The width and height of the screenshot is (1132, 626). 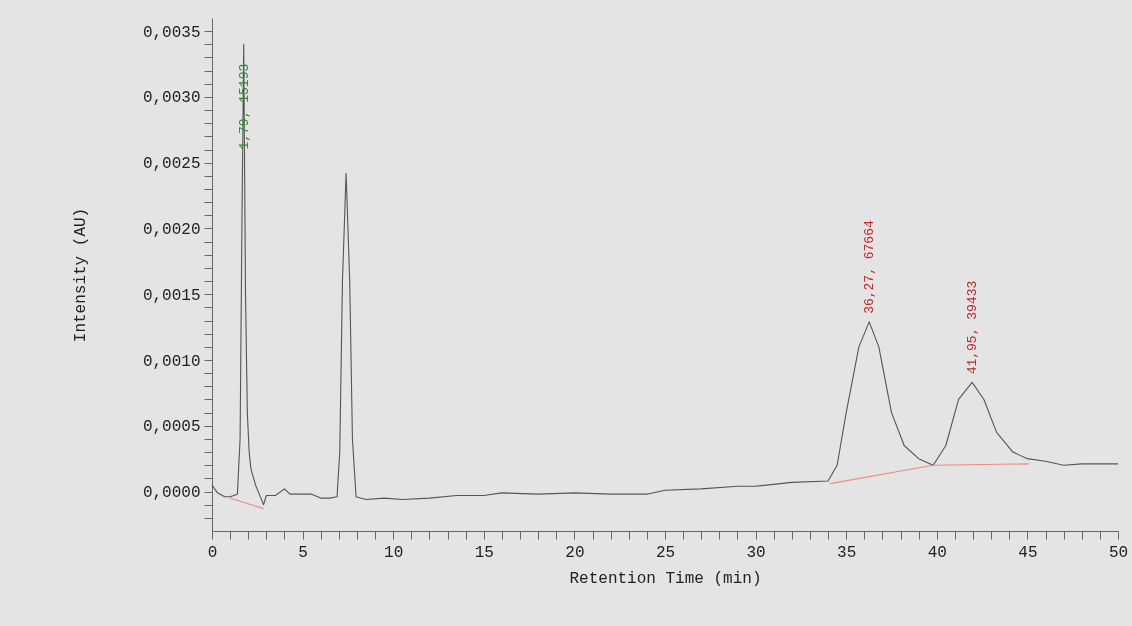 What do you see at coordinates (171, 493) in the screenshot?
I see `y-tick-label: 0,0000` at bounding box center [171, 493].